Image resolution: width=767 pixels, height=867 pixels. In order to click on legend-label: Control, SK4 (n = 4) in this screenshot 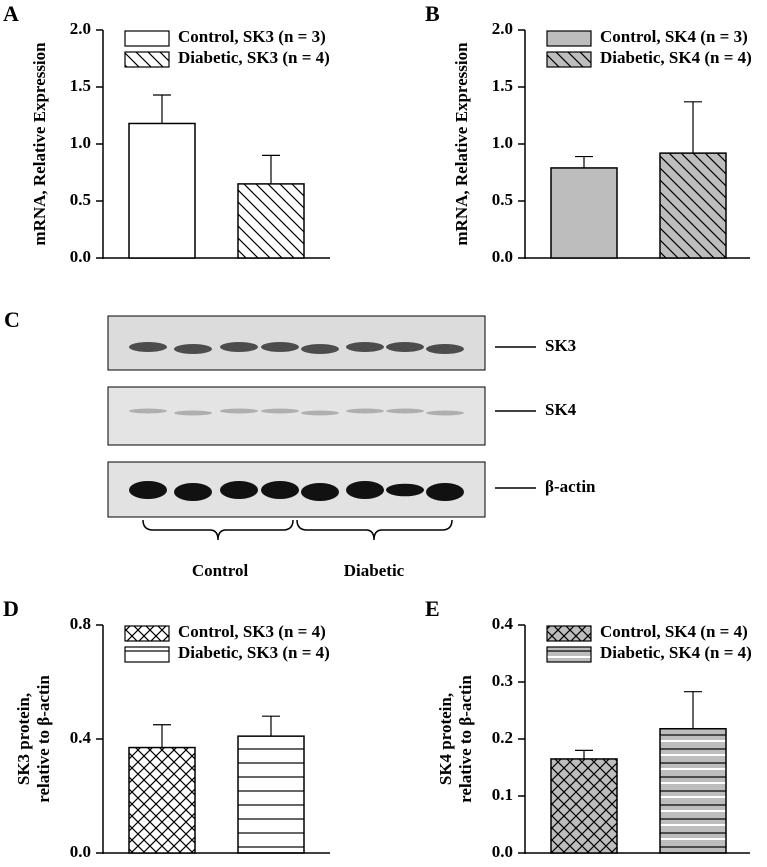, I will do `click(674, 631)`.